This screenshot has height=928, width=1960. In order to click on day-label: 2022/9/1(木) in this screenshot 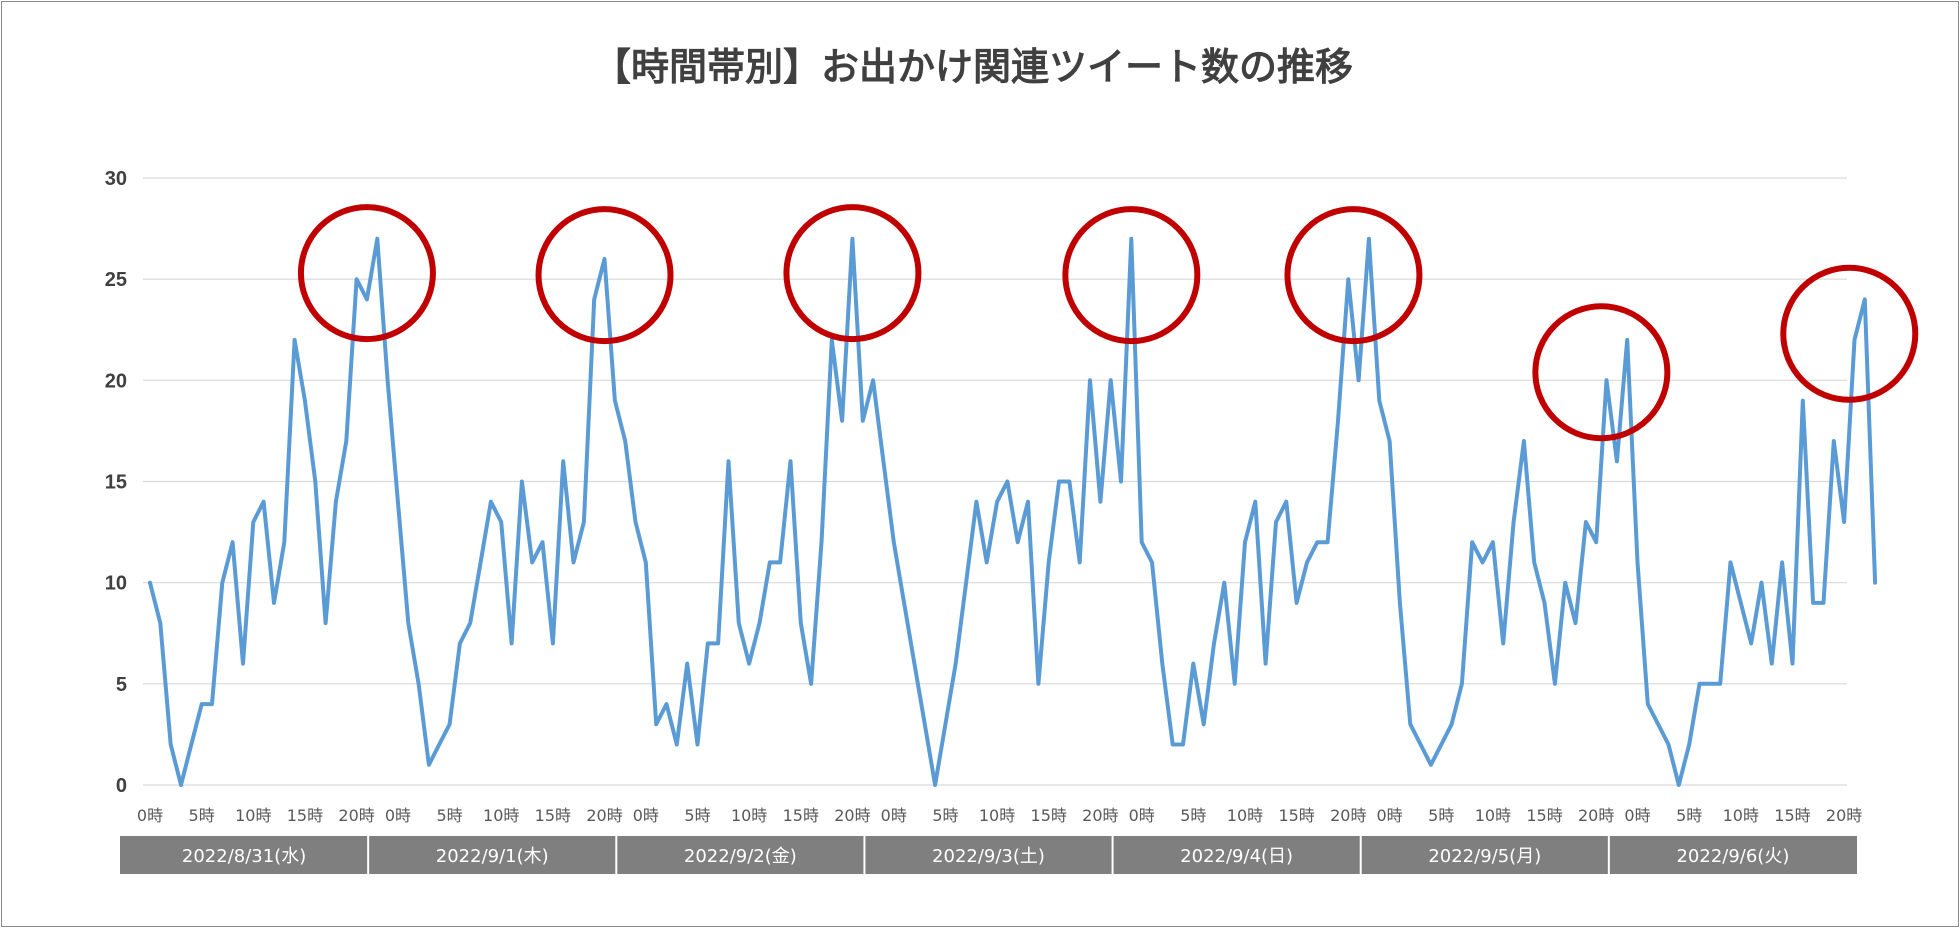, I will do `click(492, 856)`.